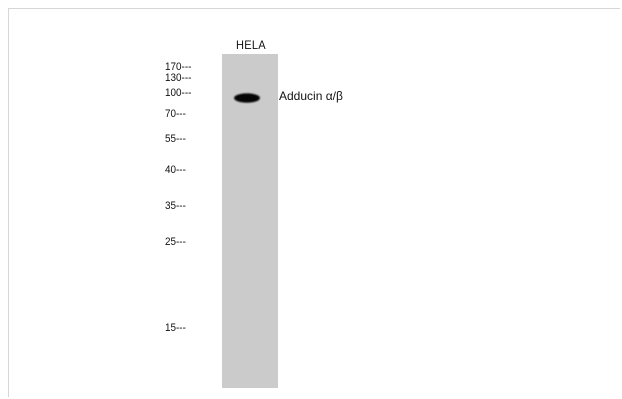  Describe the element at coordinates (175, 242) in the screenshot. I see `marker-25: 25---` at that location.